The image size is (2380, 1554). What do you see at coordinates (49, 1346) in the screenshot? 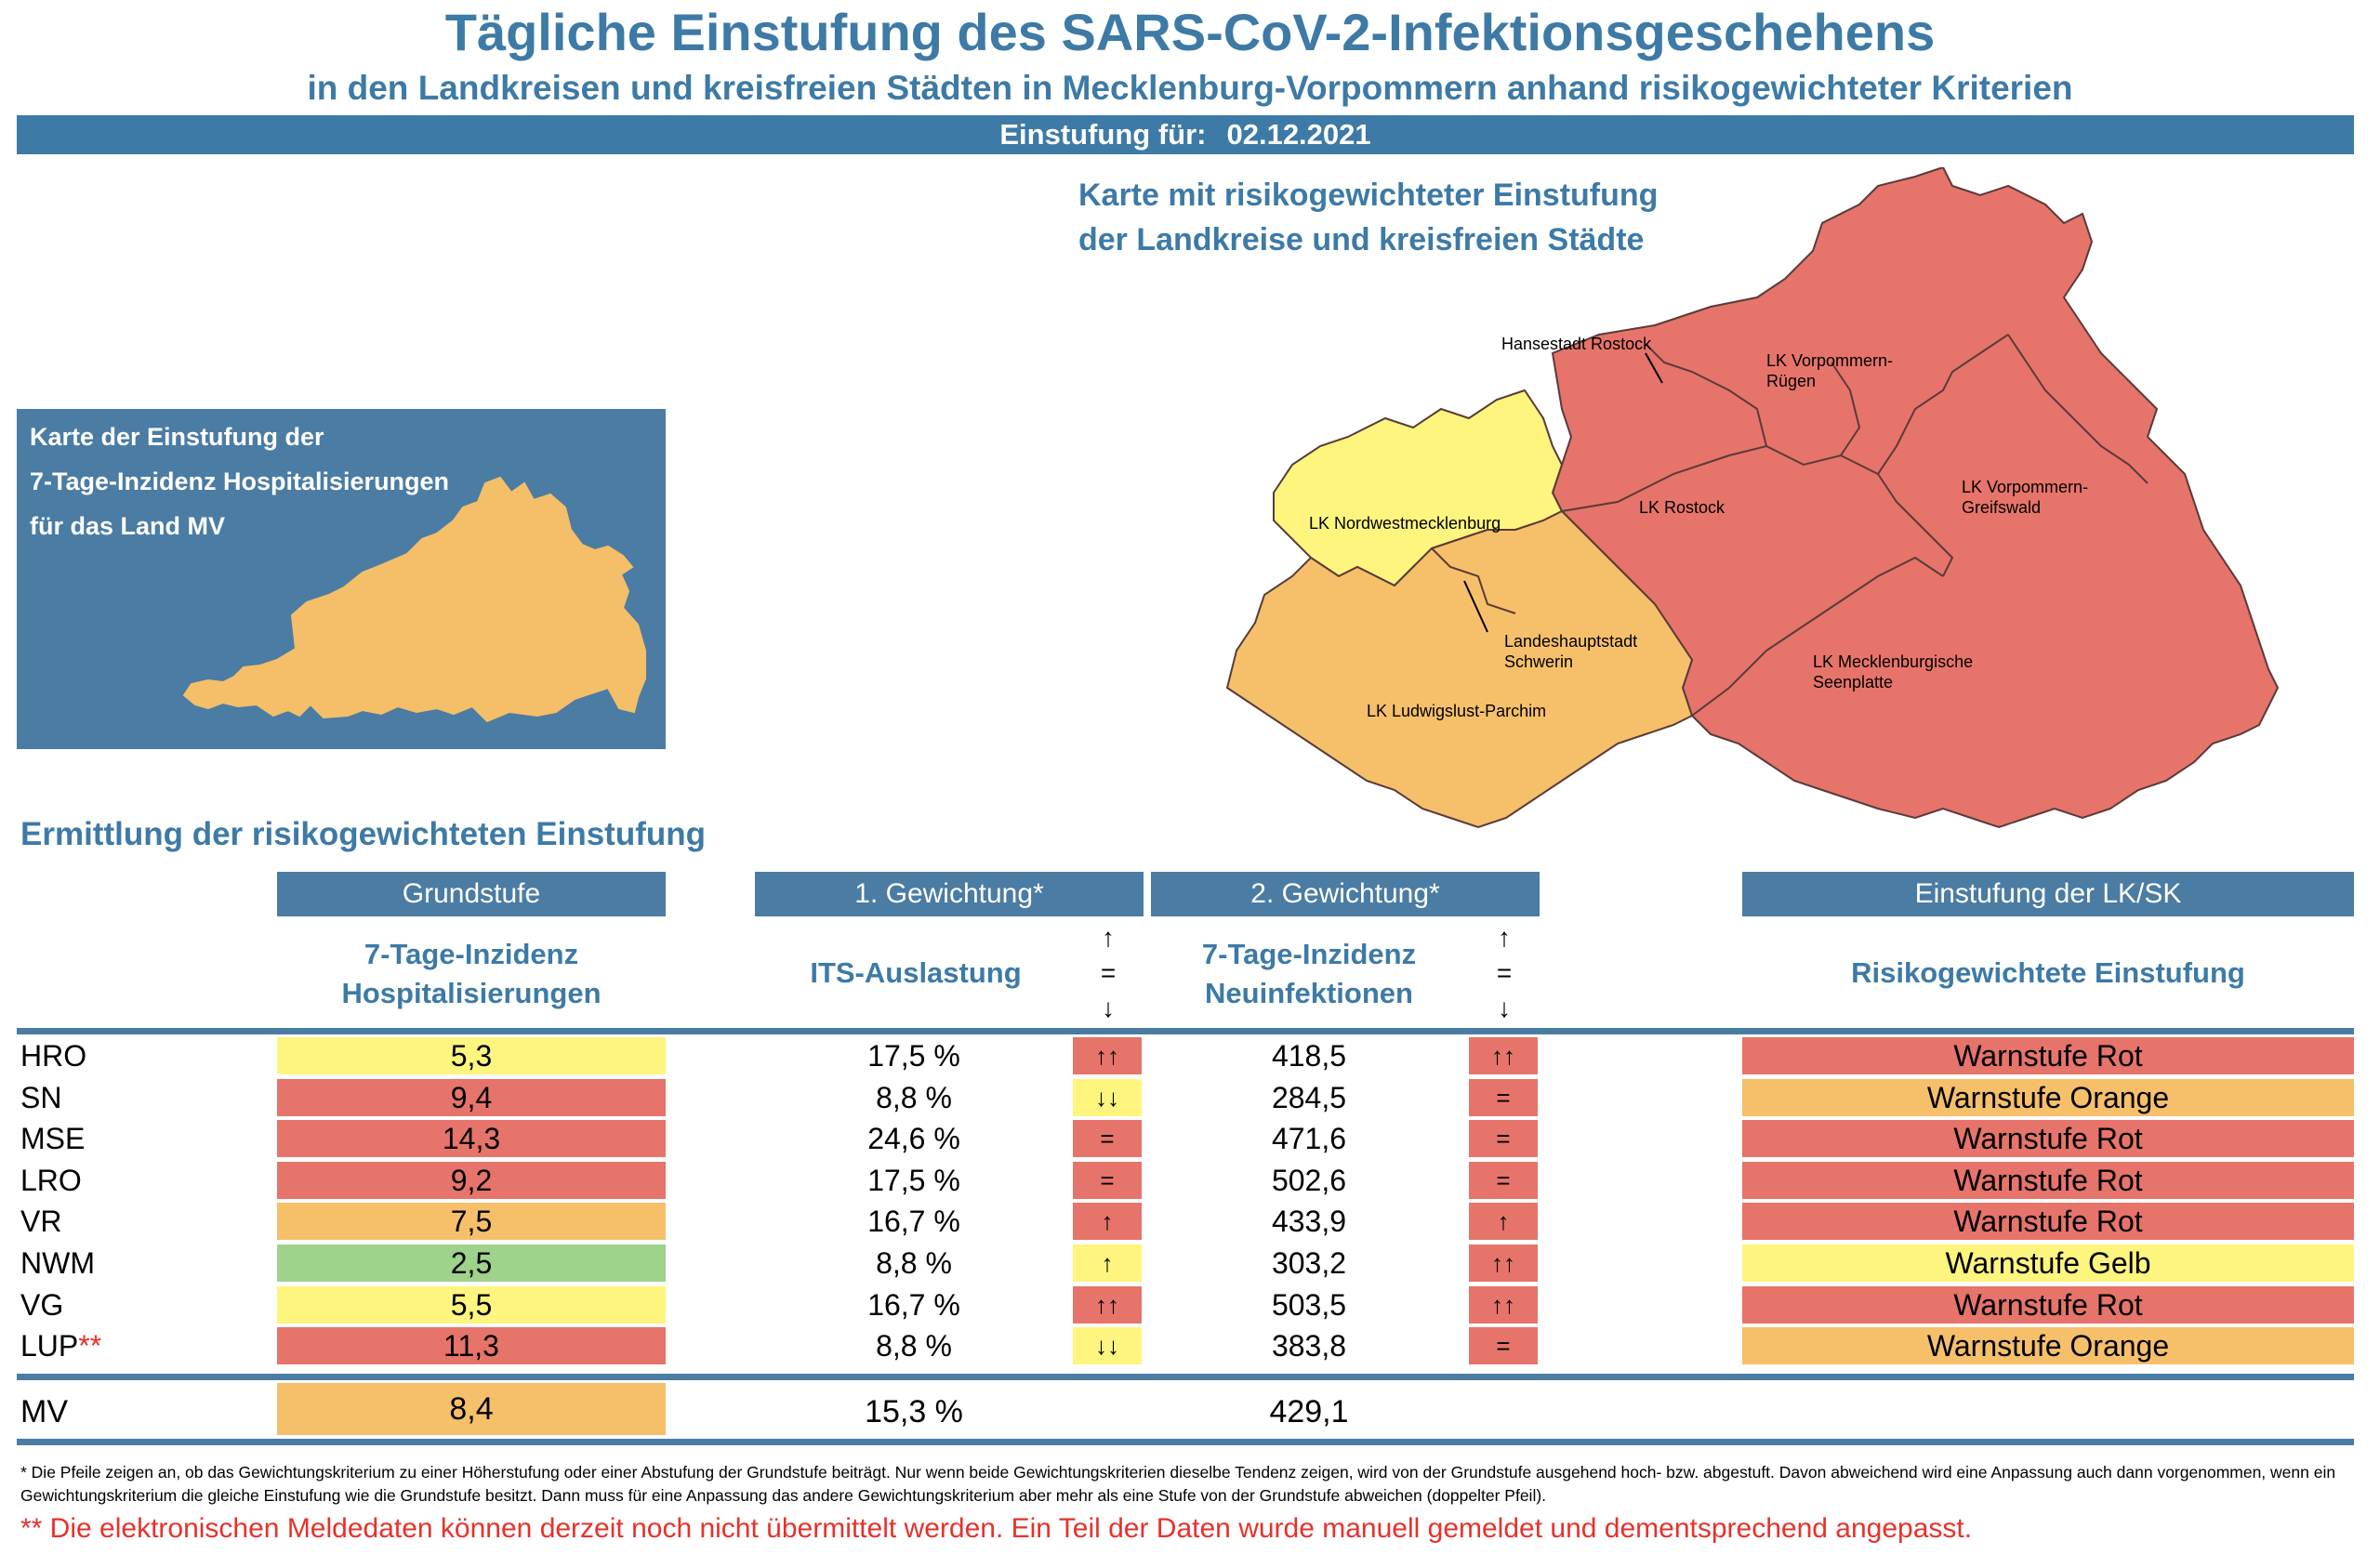
I see `district-code: LUP` at bounding box center [49, 1346].